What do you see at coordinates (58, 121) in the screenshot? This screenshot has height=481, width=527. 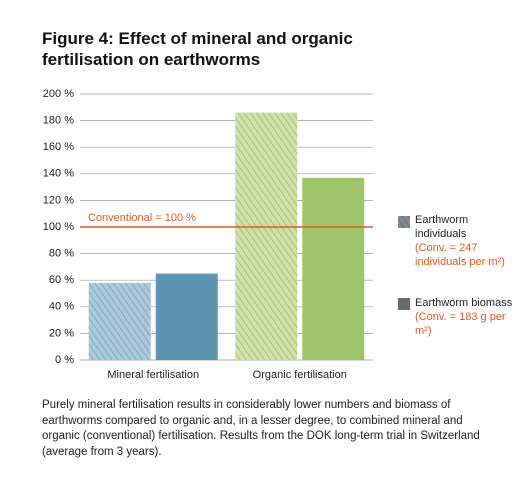 I see `y-tick-label: 180 %` at bounding box center [58, 121].